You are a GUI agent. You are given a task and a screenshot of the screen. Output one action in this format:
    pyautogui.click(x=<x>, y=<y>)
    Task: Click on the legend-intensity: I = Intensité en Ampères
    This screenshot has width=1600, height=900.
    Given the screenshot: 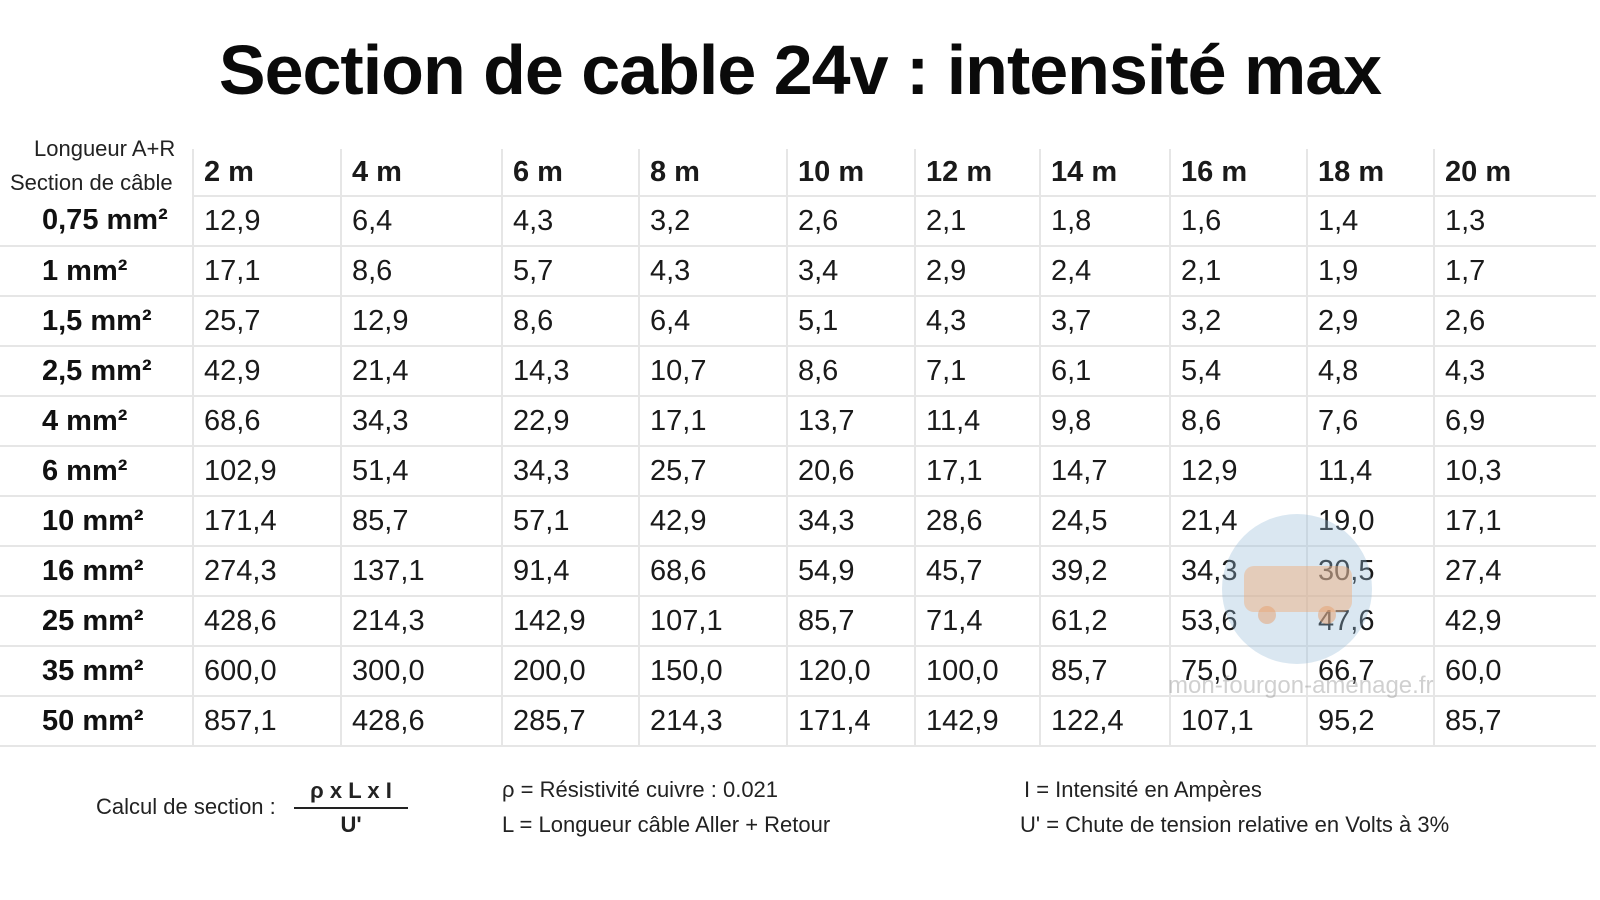 What is the action you would take?
    pyautogui.click(x=1143, y=789)
    